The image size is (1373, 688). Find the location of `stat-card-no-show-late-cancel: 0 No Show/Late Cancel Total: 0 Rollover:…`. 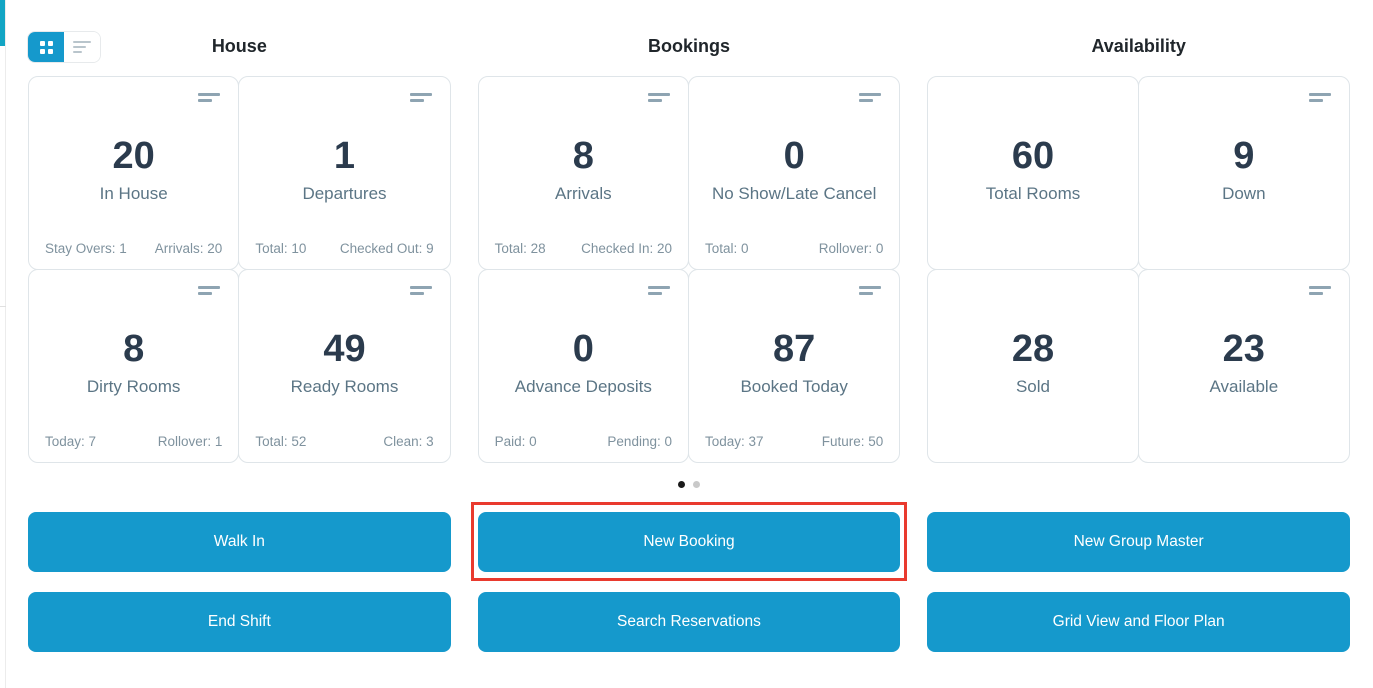

stat-card-no-show-late-cancel: 0 No Show/Late Cancel Total: 0 Rollover:… is located at coordinates (794, 173).